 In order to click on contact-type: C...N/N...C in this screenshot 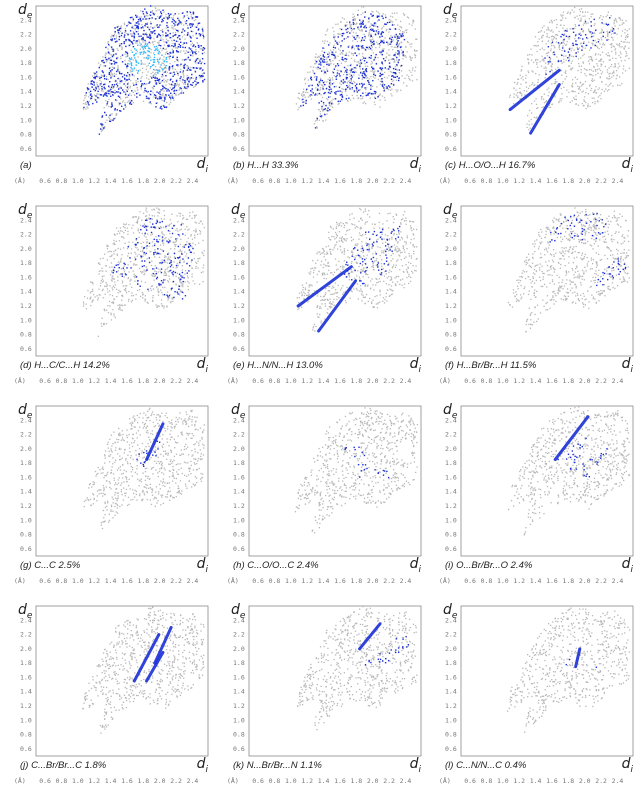, I will do `click(479, 765)`.